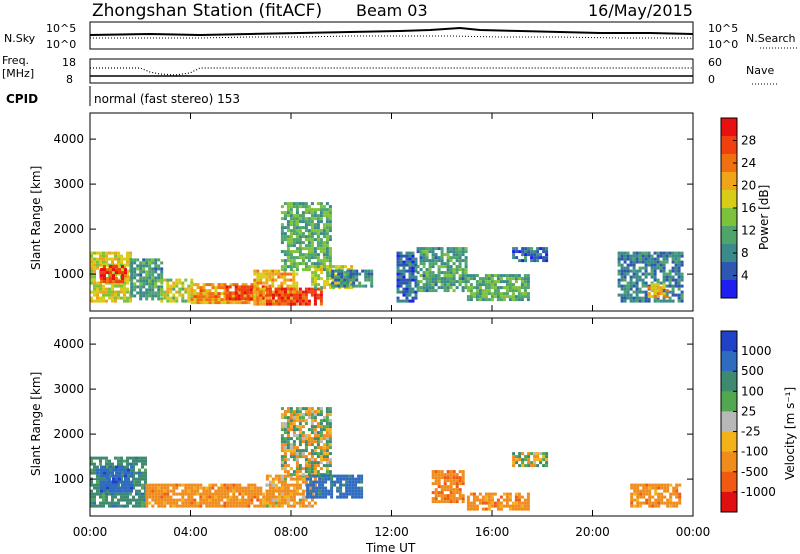 The height and width of the screenshot is (554, 800). Describe the element at coordinates (291, 532) in the screenshot. I see `time-tick-label: 08:00` at that location.